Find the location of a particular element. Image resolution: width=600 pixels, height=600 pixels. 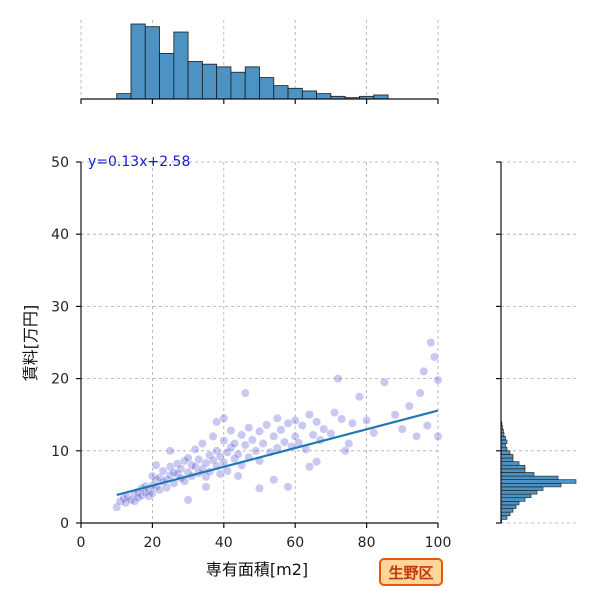

x-axis-title: 専有面積[m2] is located at coordinates (257, 569).